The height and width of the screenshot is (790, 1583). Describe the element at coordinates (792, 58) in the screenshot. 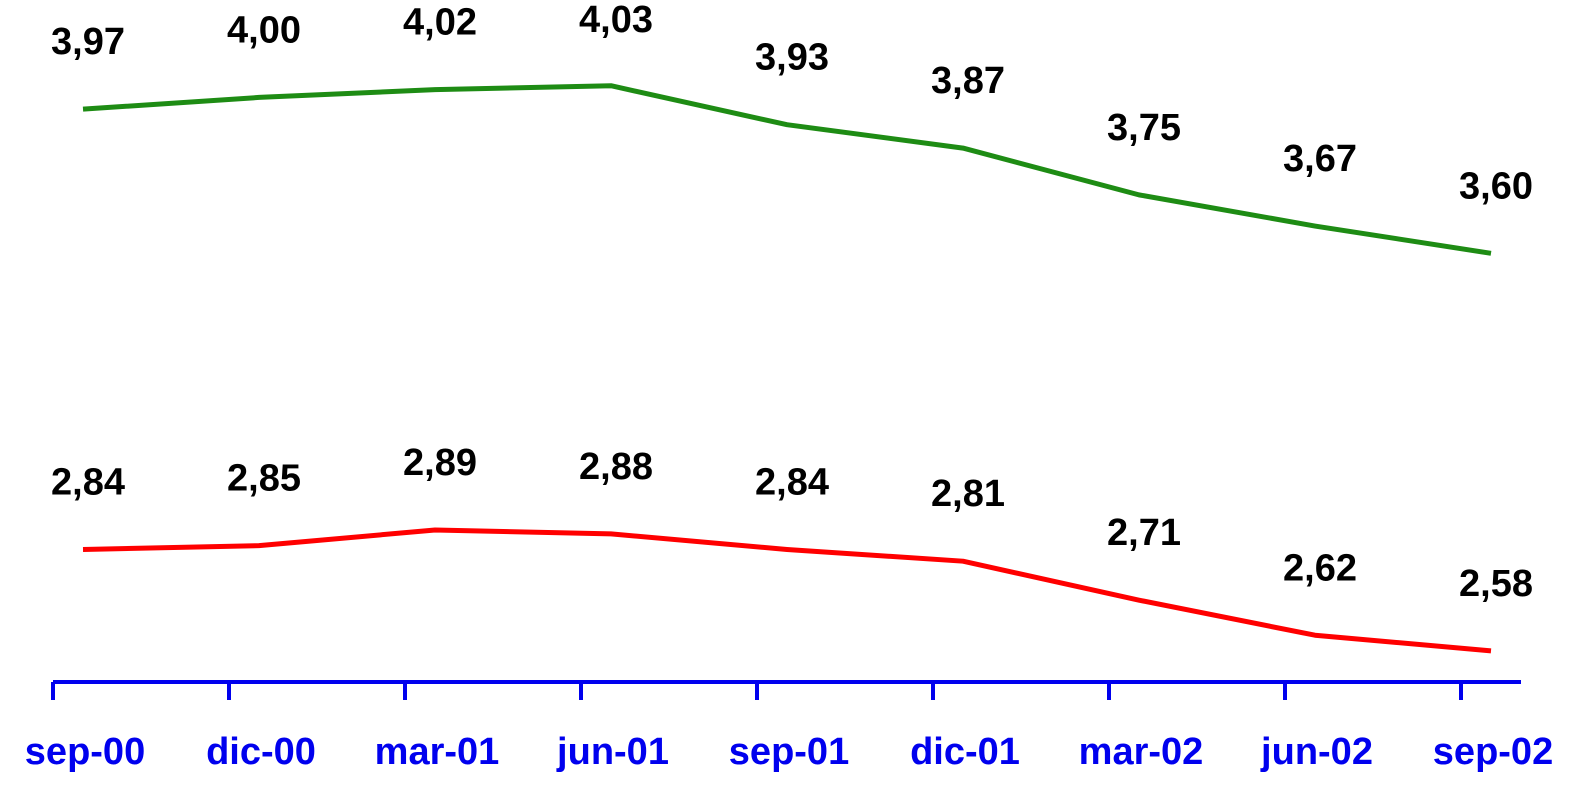

I see `data-label: 3,93` at that location.